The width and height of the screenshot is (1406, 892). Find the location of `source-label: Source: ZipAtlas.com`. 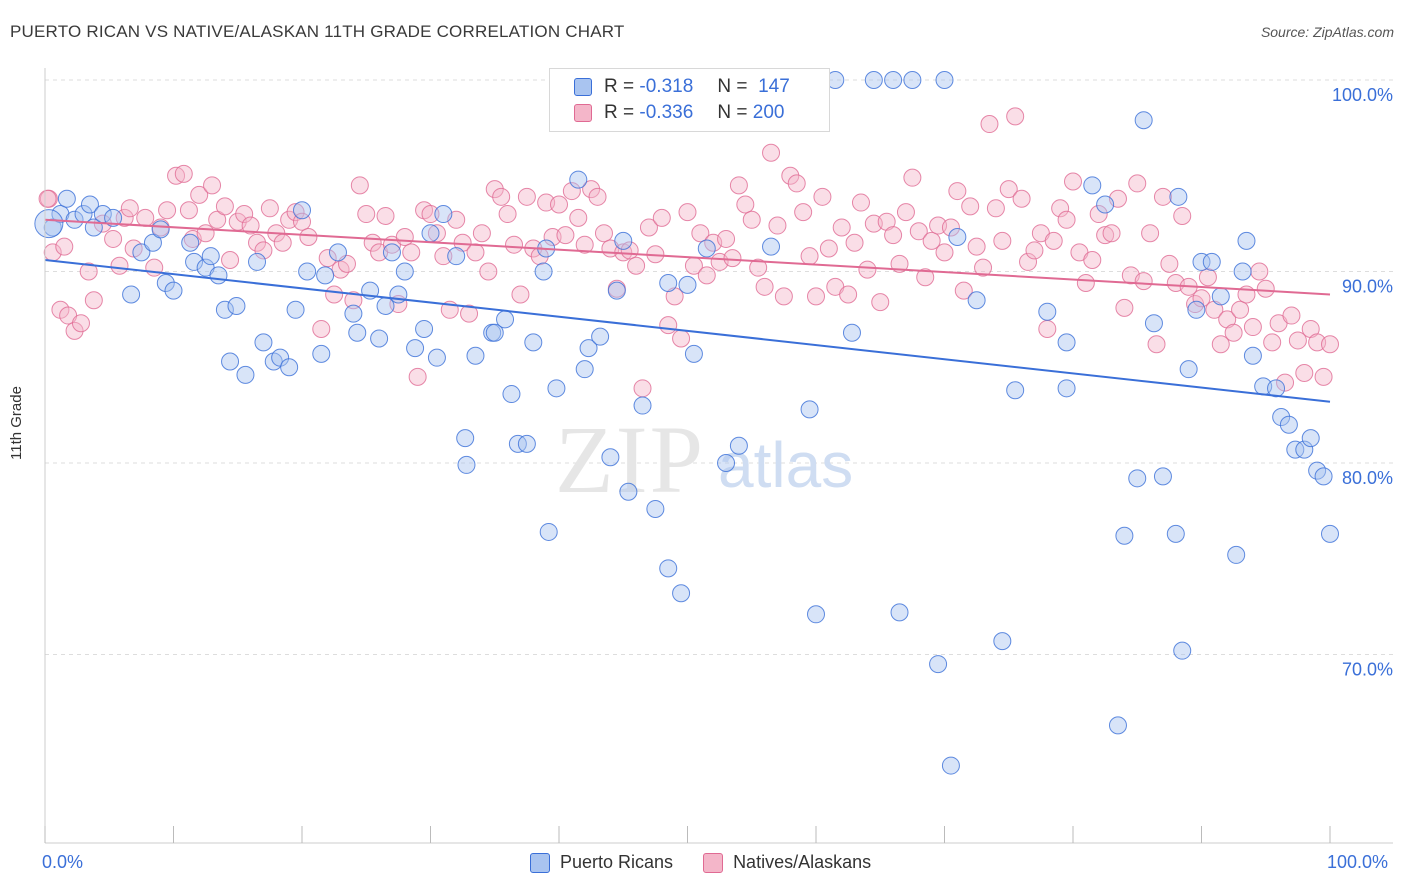

source-label: Source: ZipAtlas.com is located at coordinates (1327, 32).